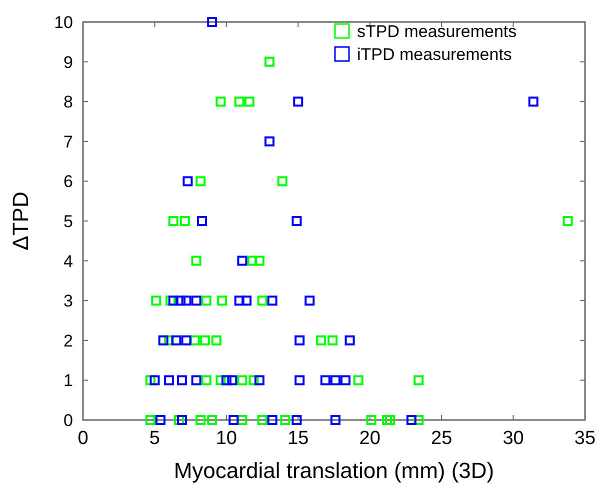 This screenshot has height=488, width=604. Describe the element at coordinates (63, 22) in the screenshot. I see `y-tick-label: 10` at that location.